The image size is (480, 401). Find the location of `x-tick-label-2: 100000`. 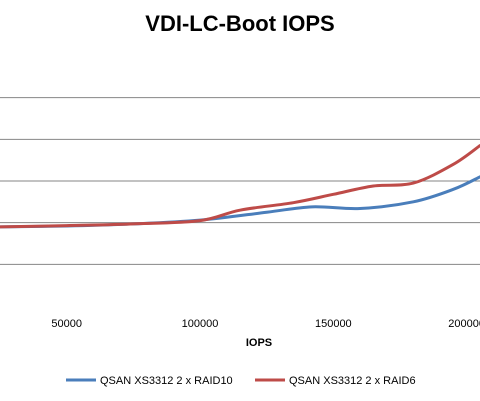

x-tick-label-2: 100000 is located at coordinates (200, 324).